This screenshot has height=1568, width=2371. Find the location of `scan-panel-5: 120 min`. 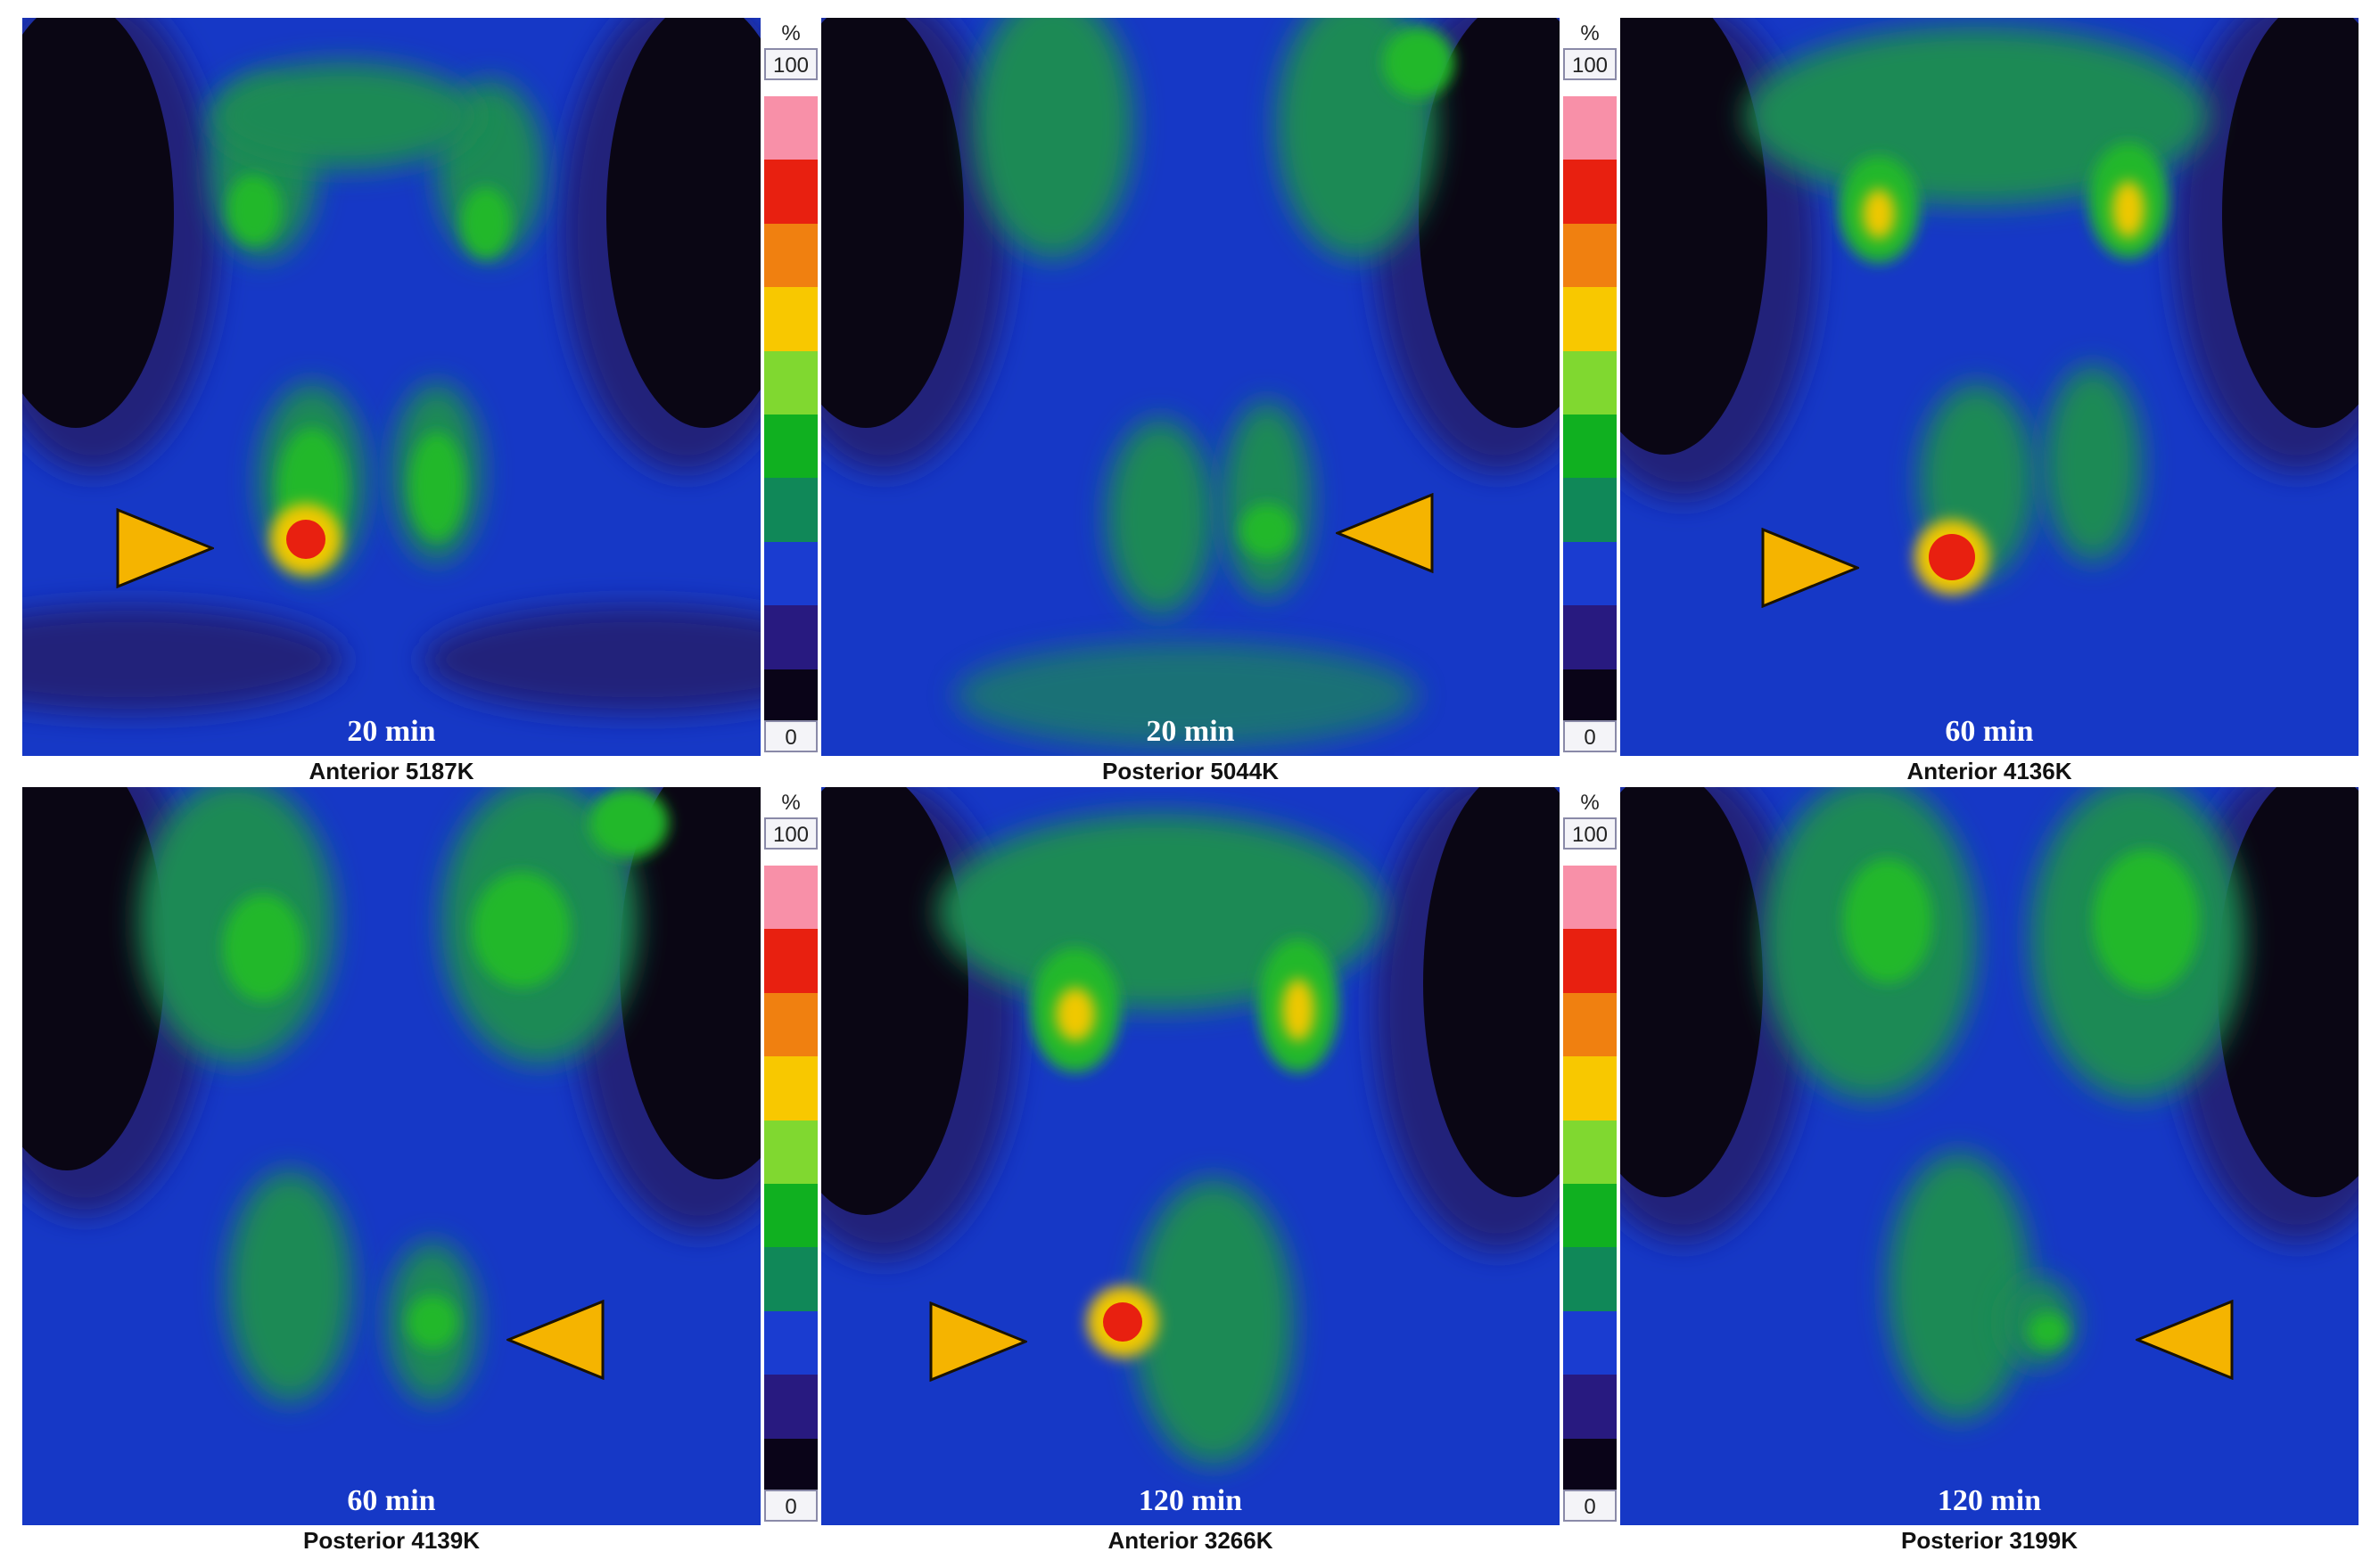

scan-panel-5: 120 min is located at coordinates (1190, 1156).